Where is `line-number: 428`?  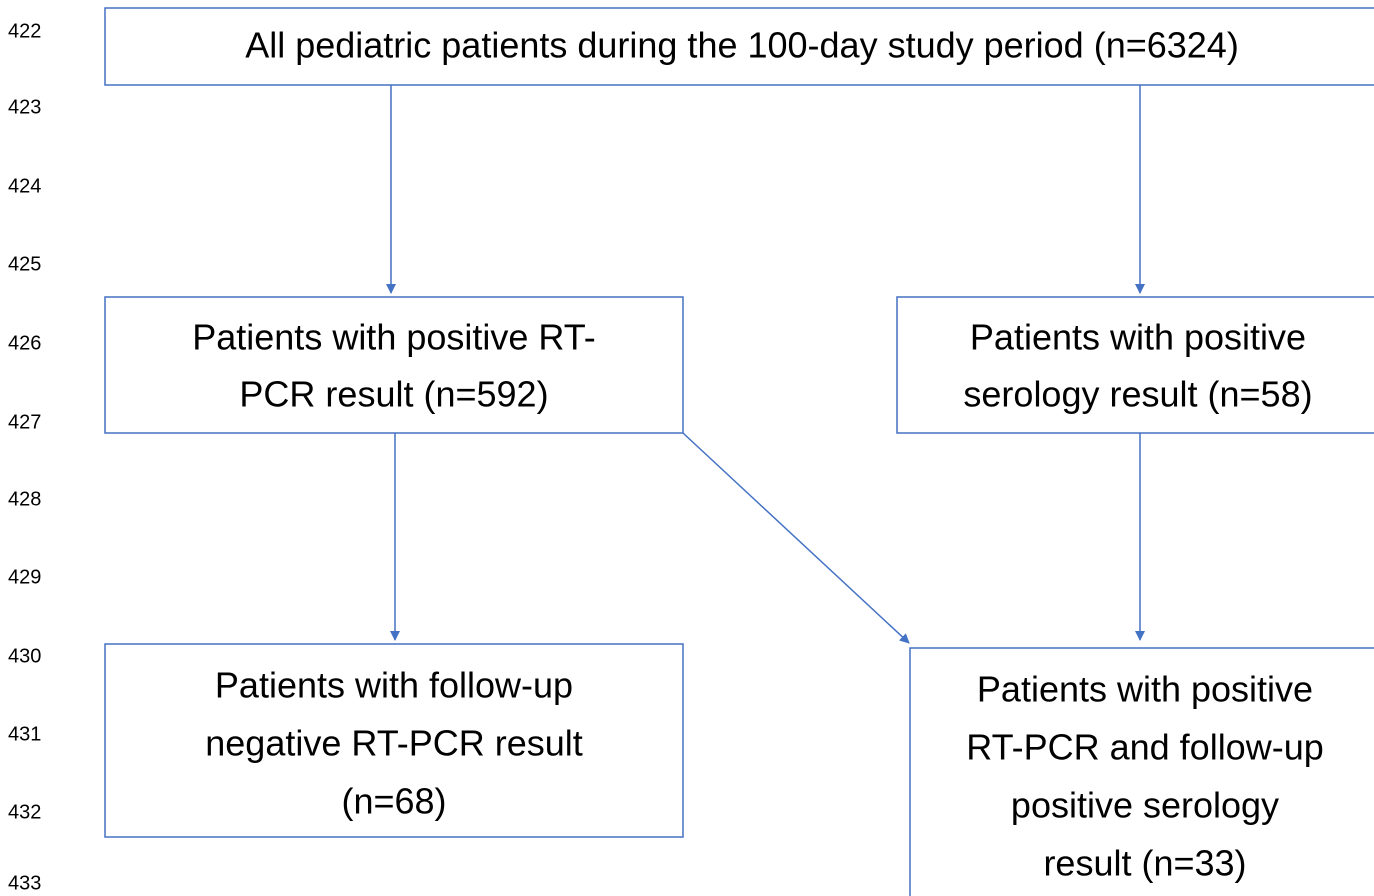 line-number: 428 is located at coordinates (24, 499).